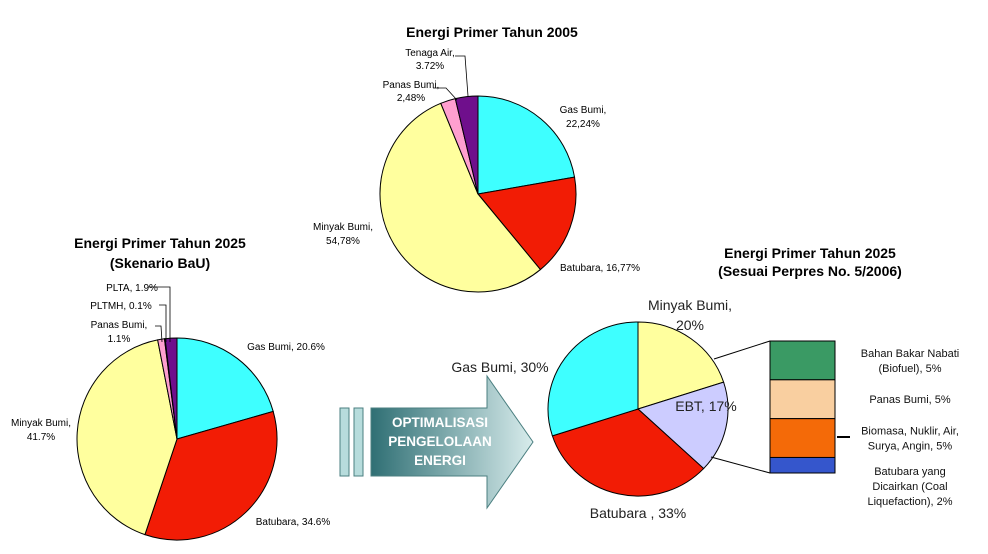 The image size is (988, 554). I want to click on ebt-label-3-line-0: Batubara yang, so click(910, 472).